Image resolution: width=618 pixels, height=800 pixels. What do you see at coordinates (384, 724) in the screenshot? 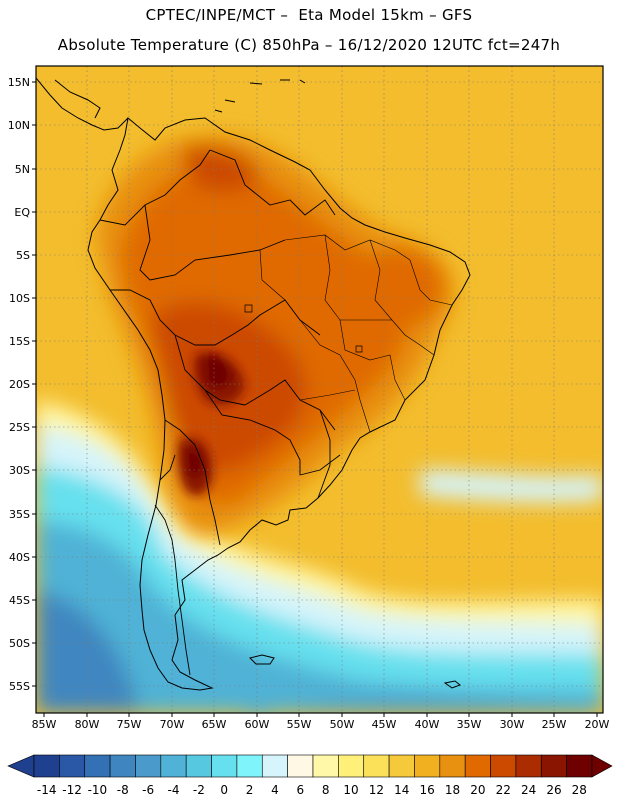
I see `lon-label: 45W` at bounding box center [384, 724].